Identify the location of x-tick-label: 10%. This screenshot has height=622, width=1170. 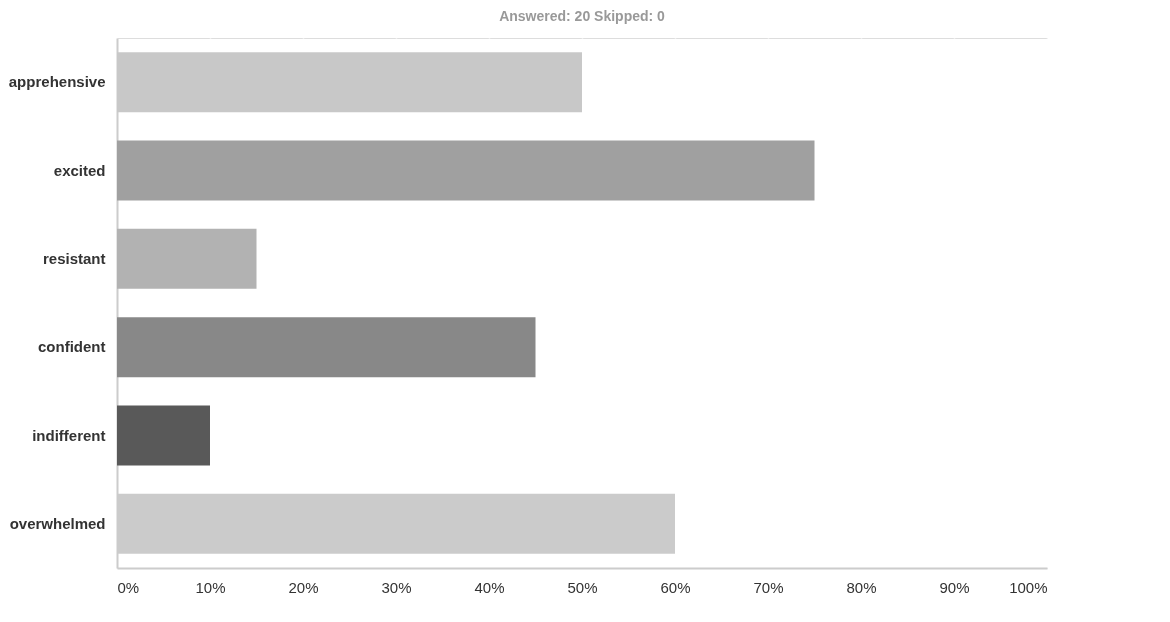
(210, 587).